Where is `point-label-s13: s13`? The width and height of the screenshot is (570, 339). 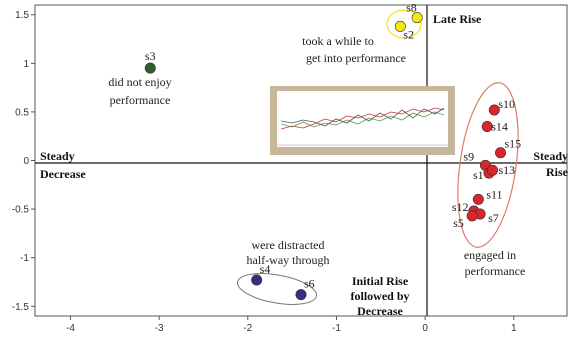 point-label-s13: s13 is located at coordinates (507, 170).